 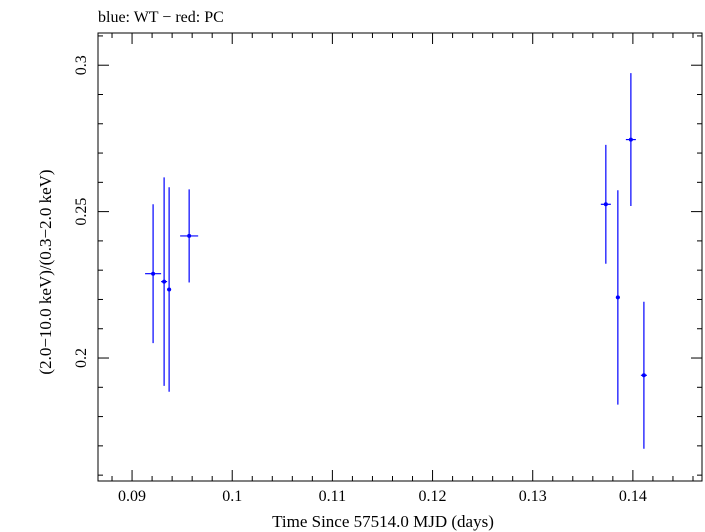 I want to click on chart-title: blue: WT − red: PC, so click(x=161, y=17).